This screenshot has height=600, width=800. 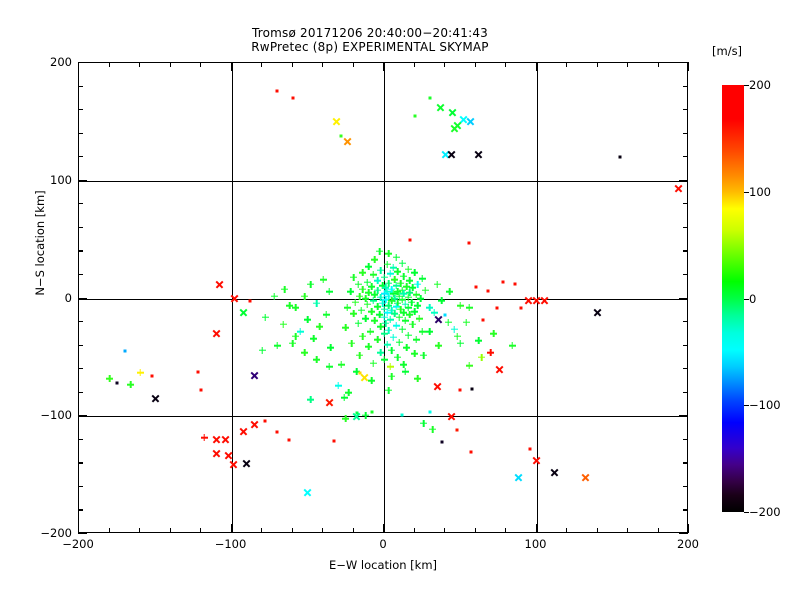 What do you see at coordinates (370, 47) in the screenshot?
I see `title-line-2: RwPretec (8p) EXPERIMENTAL SKYMAP` at bounding box center [370, 47].